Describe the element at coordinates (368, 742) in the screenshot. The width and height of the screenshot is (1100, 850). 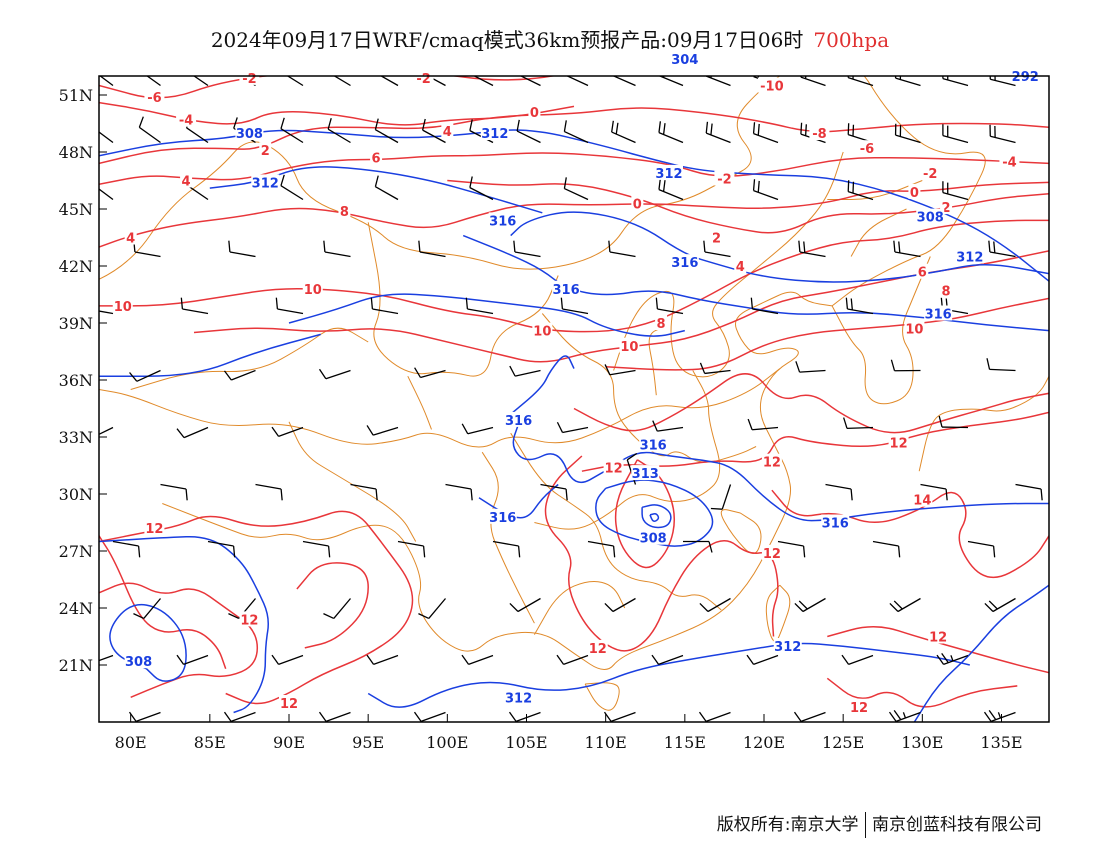
I see `lon-tick-label: 95E` at that location.